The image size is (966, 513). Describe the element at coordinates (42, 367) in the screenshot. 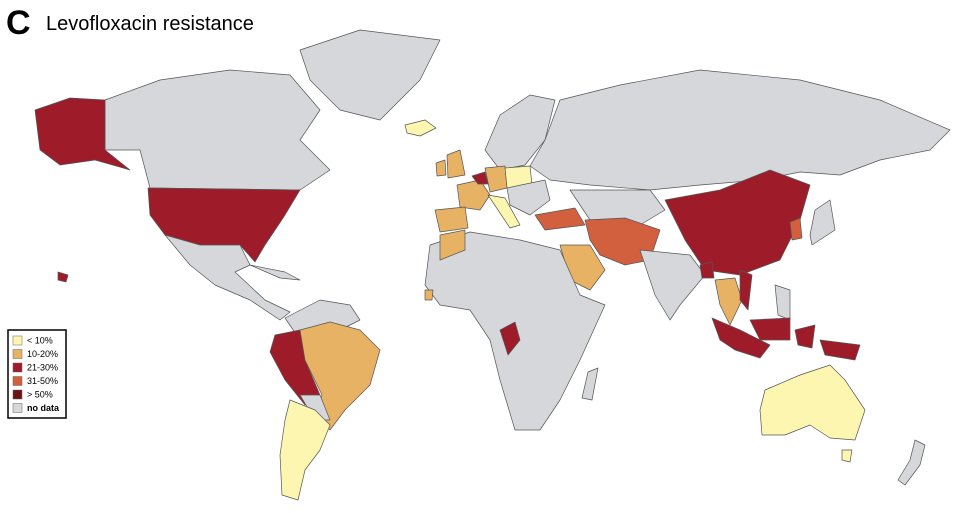

I see `legend-label: 21-30%` at that location.